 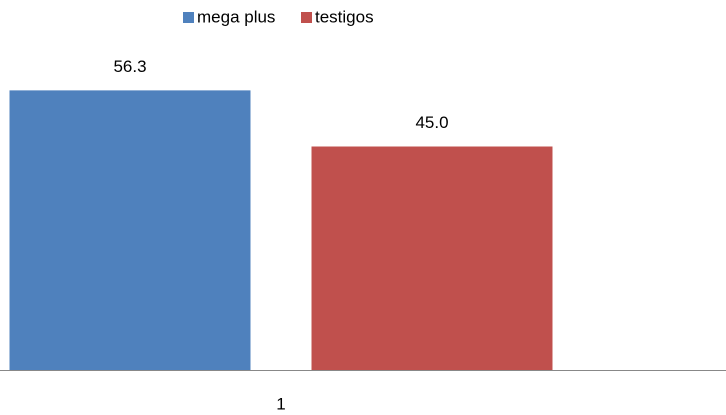 What do you see at coordinates (431, 122) in the screenshot?
I see `value-label: 45.0` at bounding box center [431, 122].